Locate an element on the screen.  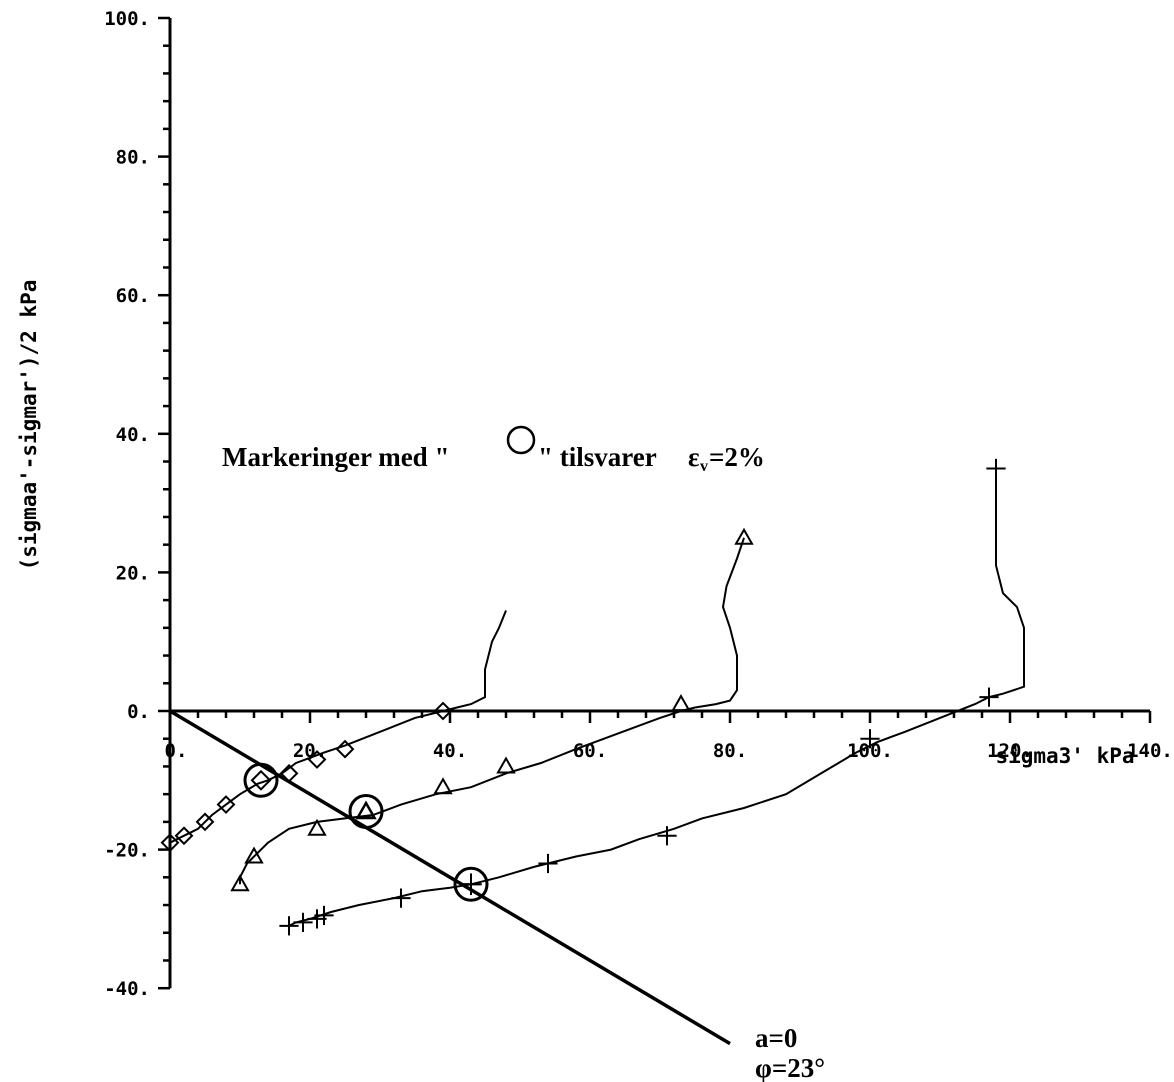
y-tick-label: 60. is located at coordinates (133, 296).